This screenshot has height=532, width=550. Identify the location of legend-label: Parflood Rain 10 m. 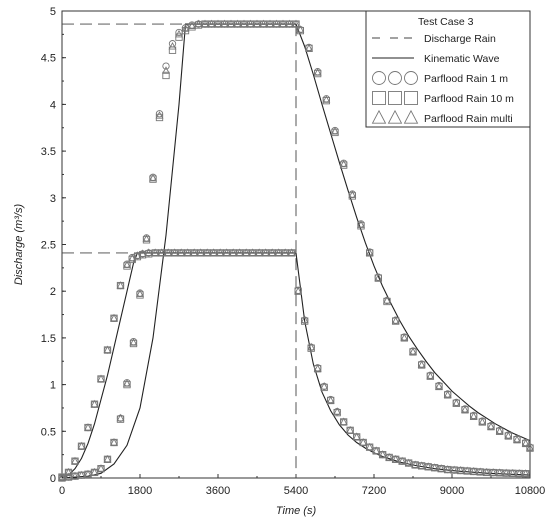
(469, 99).